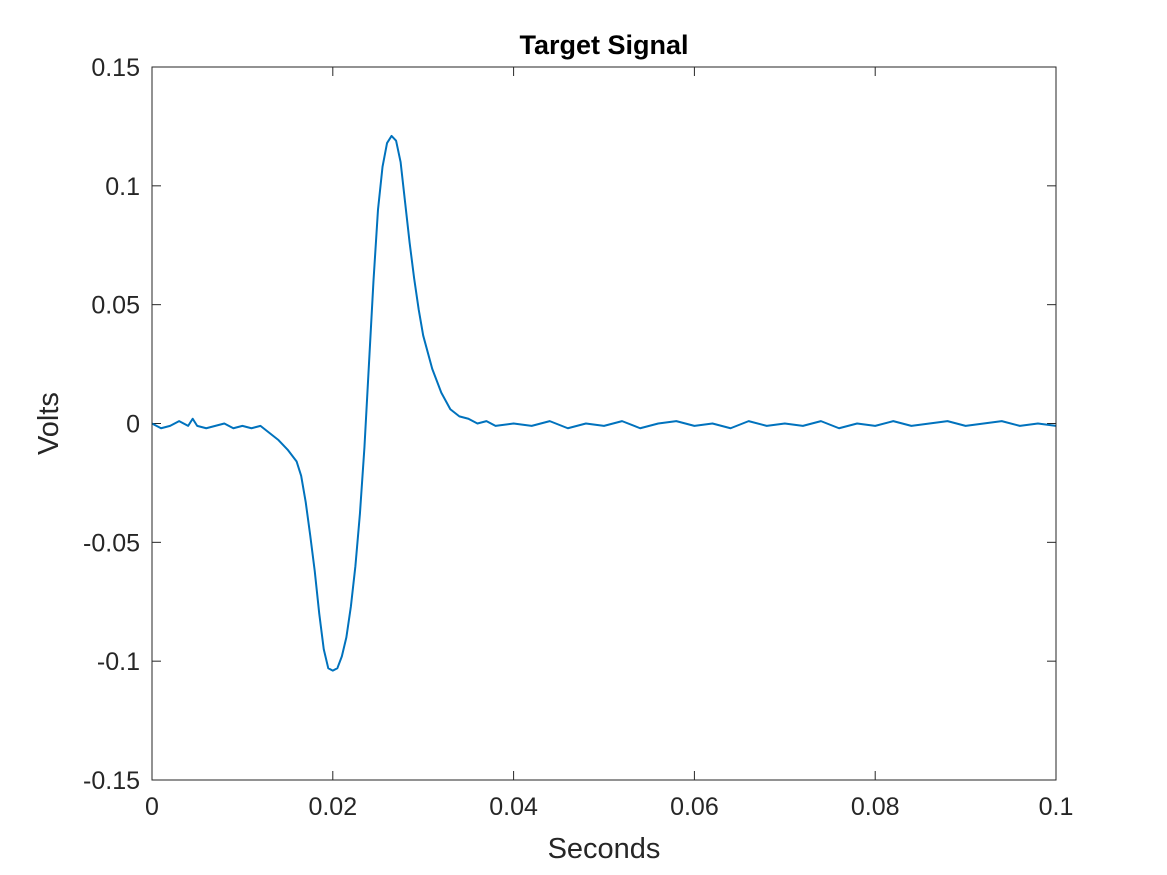 The width and height of the screenshot is (1167, 875). Describe the element at coordinates (603, 45) in the screenshot. I see `chart-title: Target Signal` at that location.